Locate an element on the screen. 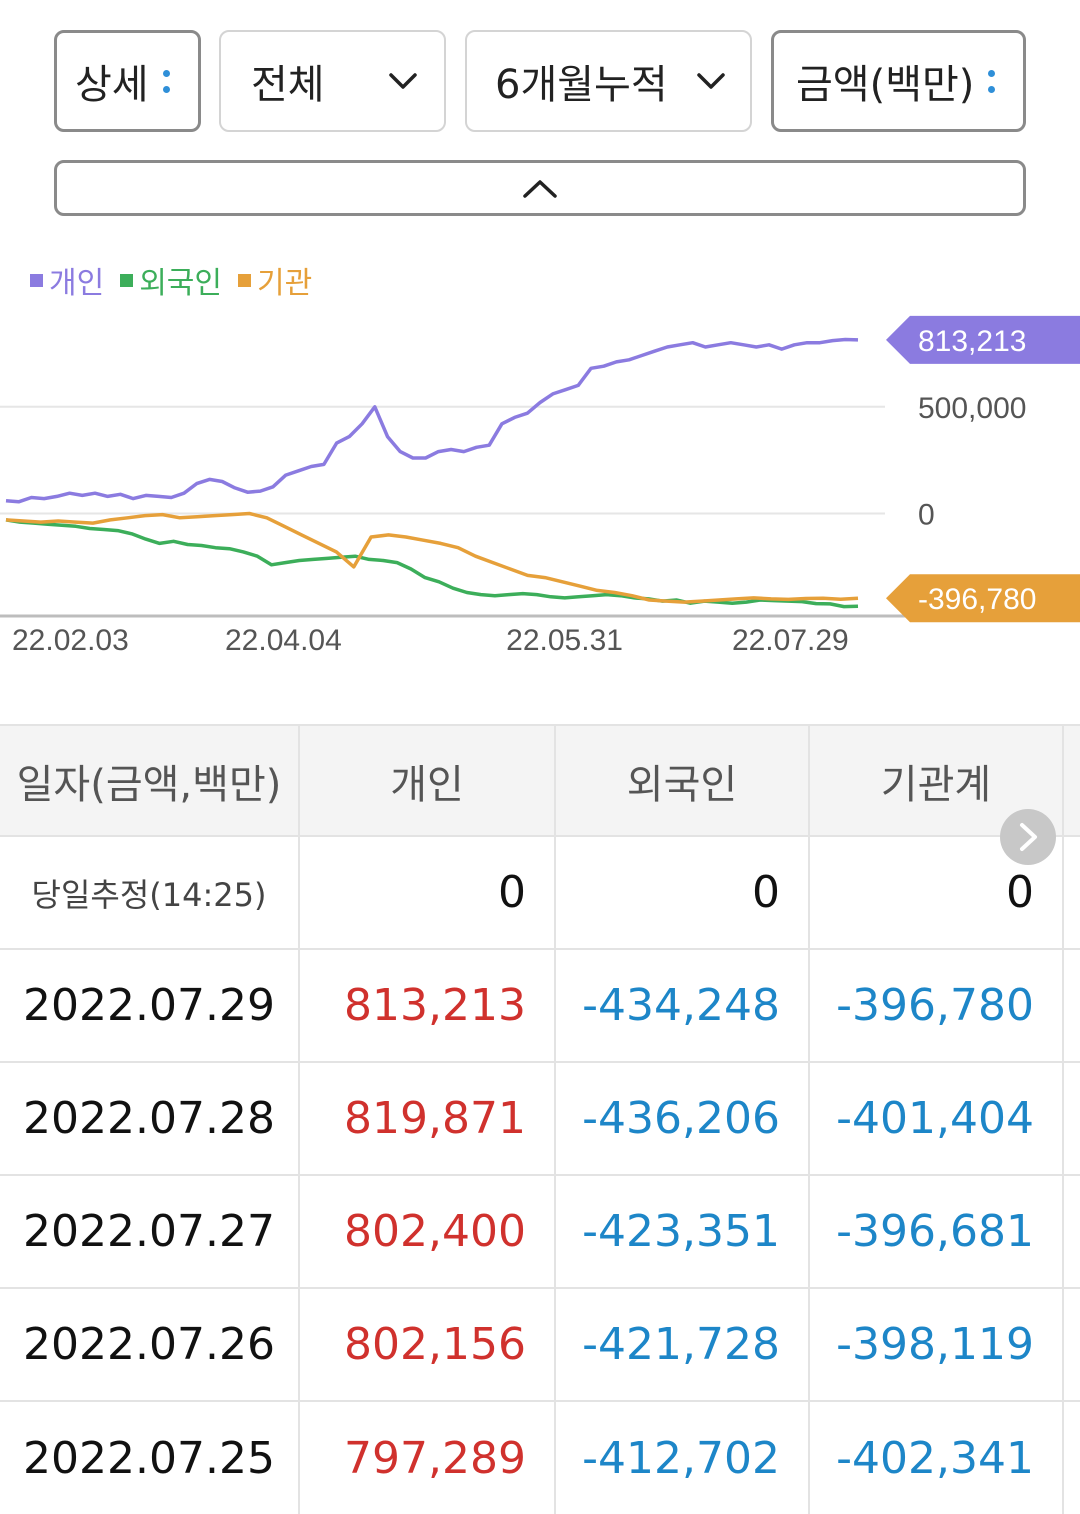 The image size is (1080, 1514). chevron-right-icon is located at coordinates (1028, 837).